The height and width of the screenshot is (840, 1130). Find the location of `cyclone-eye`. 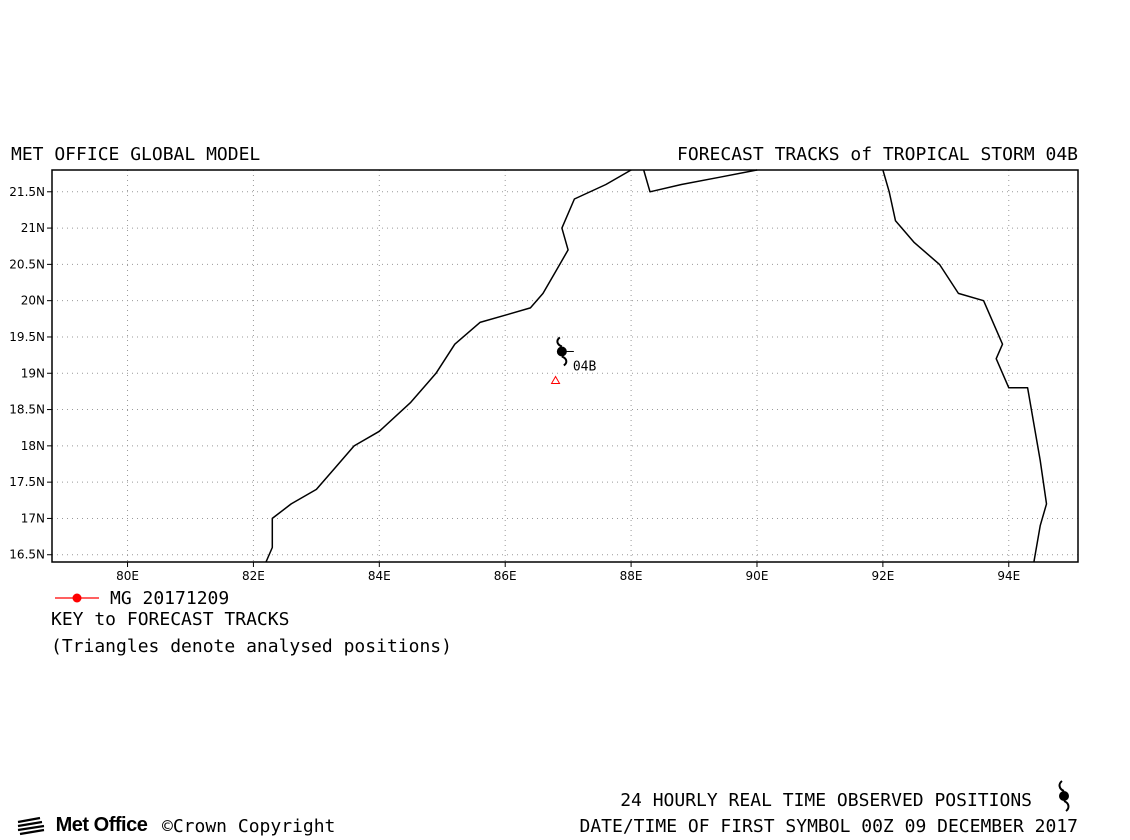

cyclone-eye is located at coordinates (561, 351).